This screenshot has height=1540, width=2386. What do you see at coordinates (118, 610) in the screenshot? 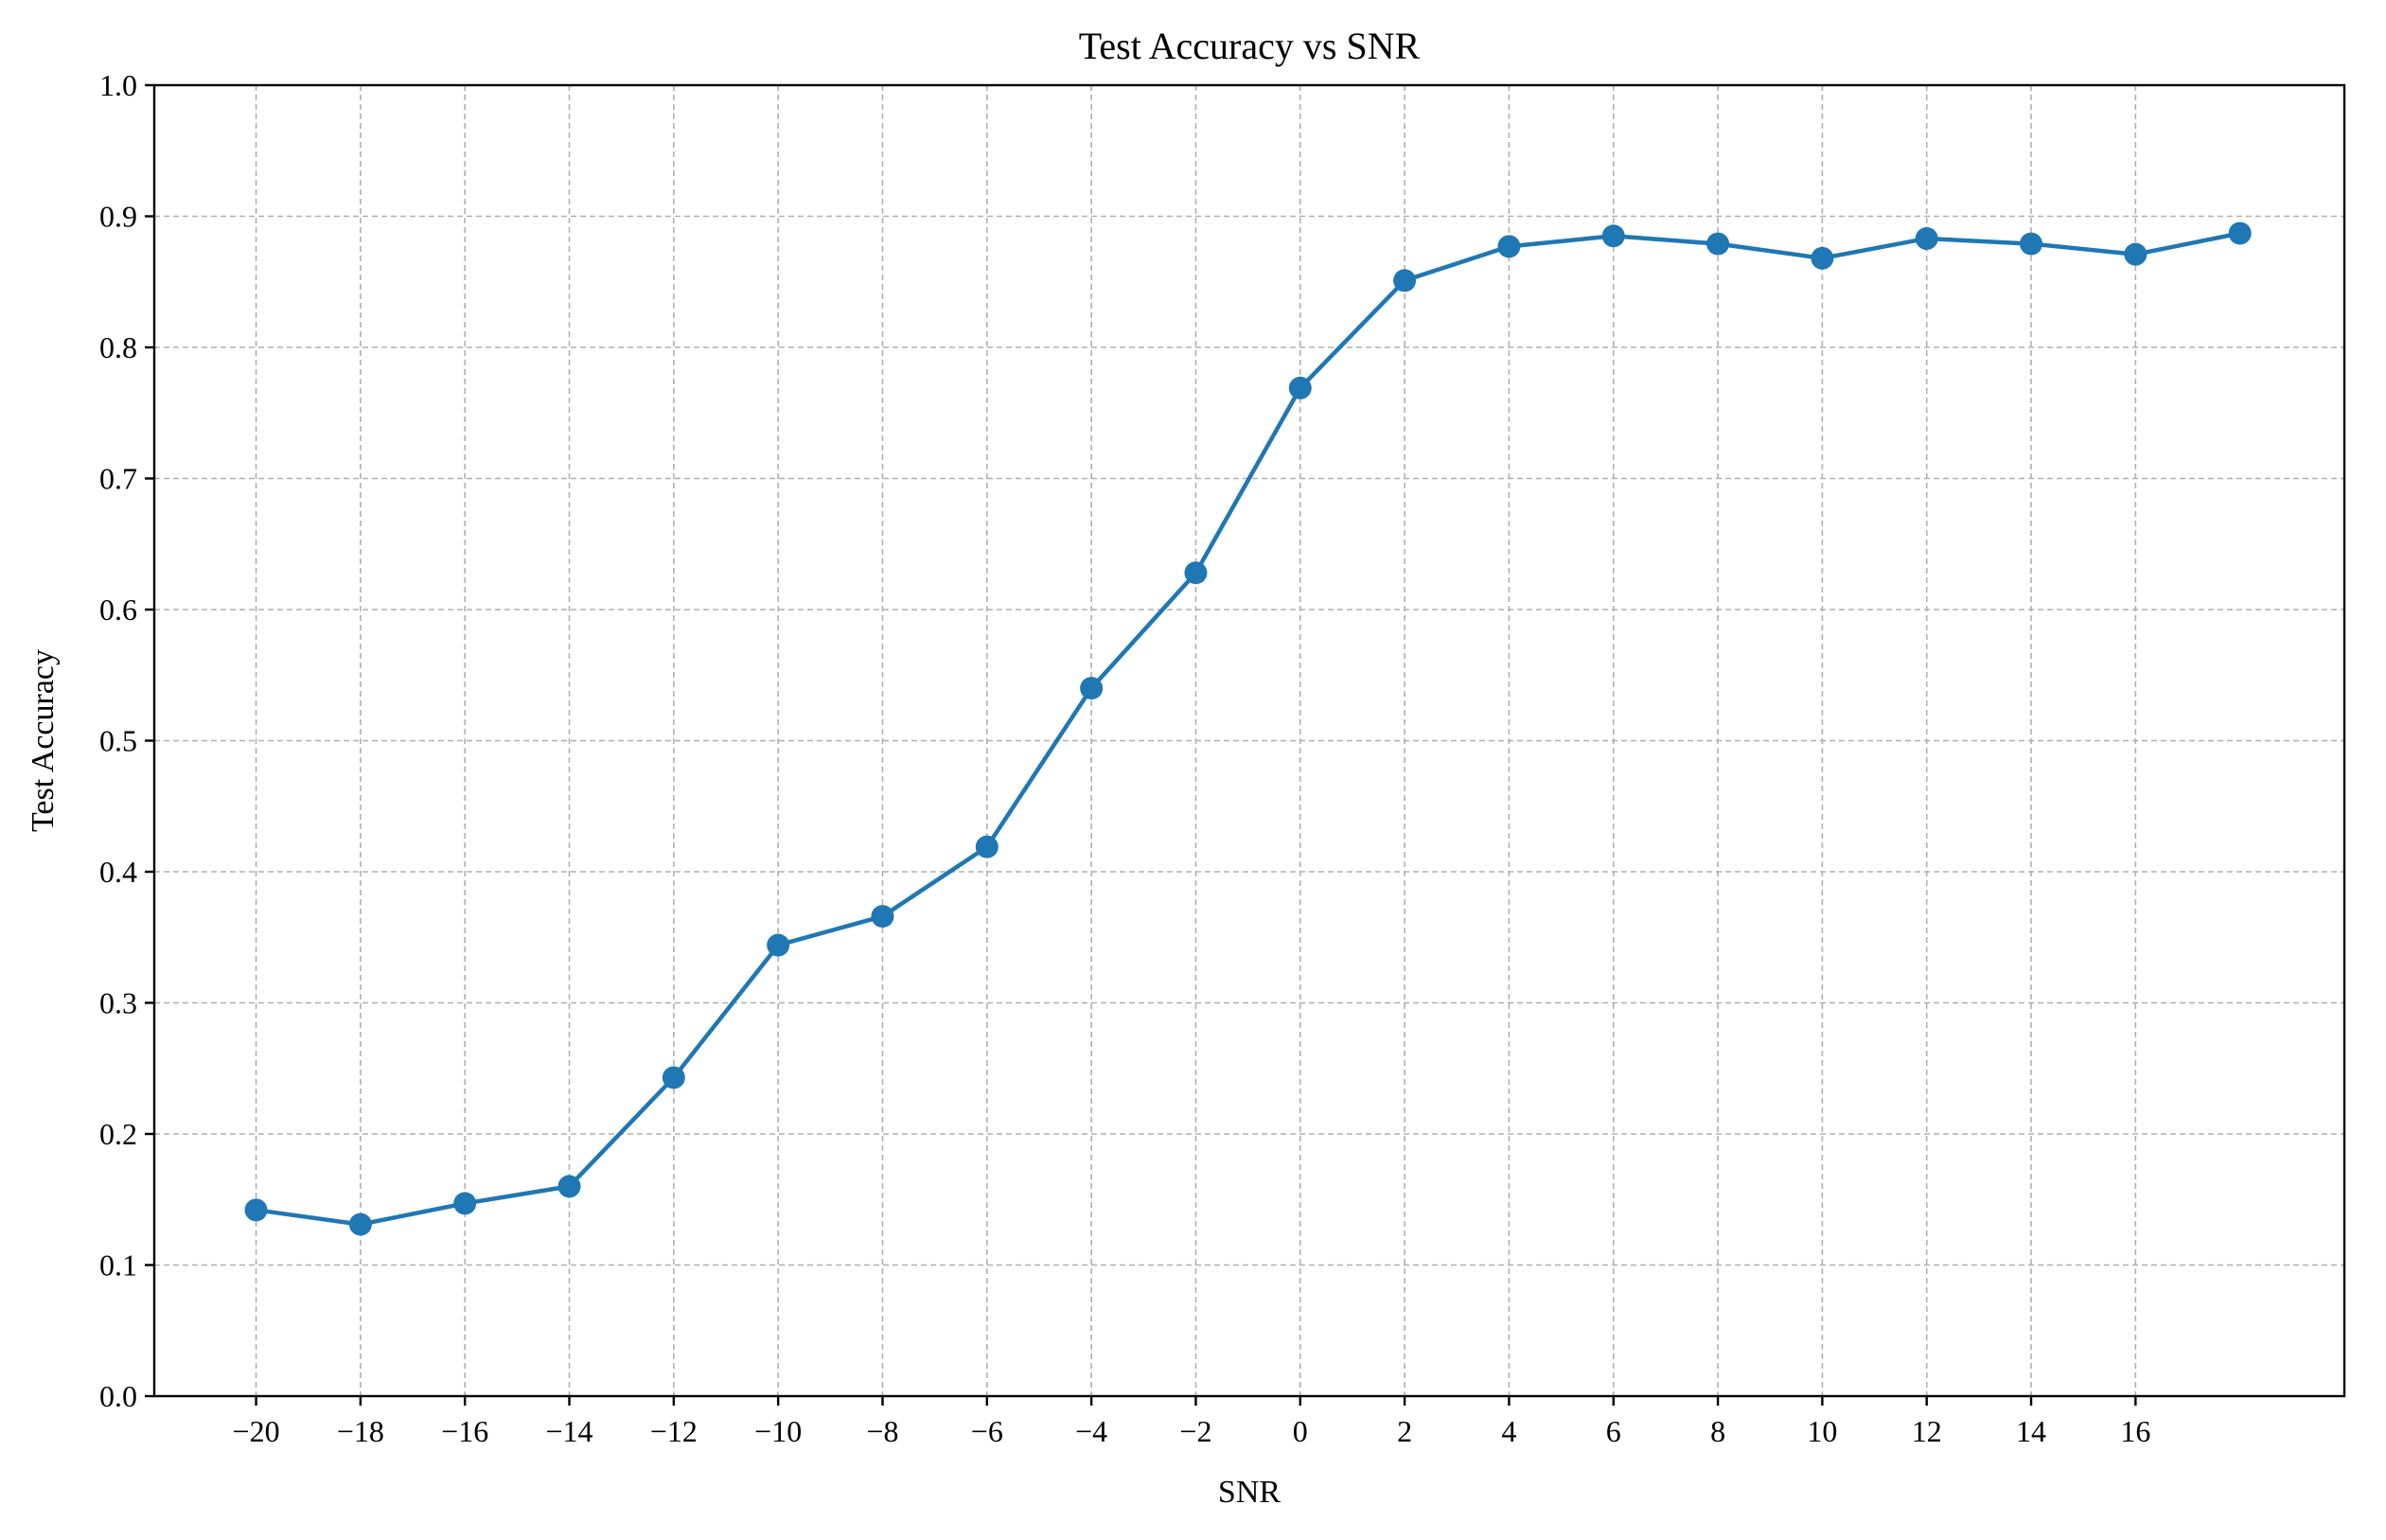
I see `y-tick-label: 0.6` at bounding box center [118, 610].